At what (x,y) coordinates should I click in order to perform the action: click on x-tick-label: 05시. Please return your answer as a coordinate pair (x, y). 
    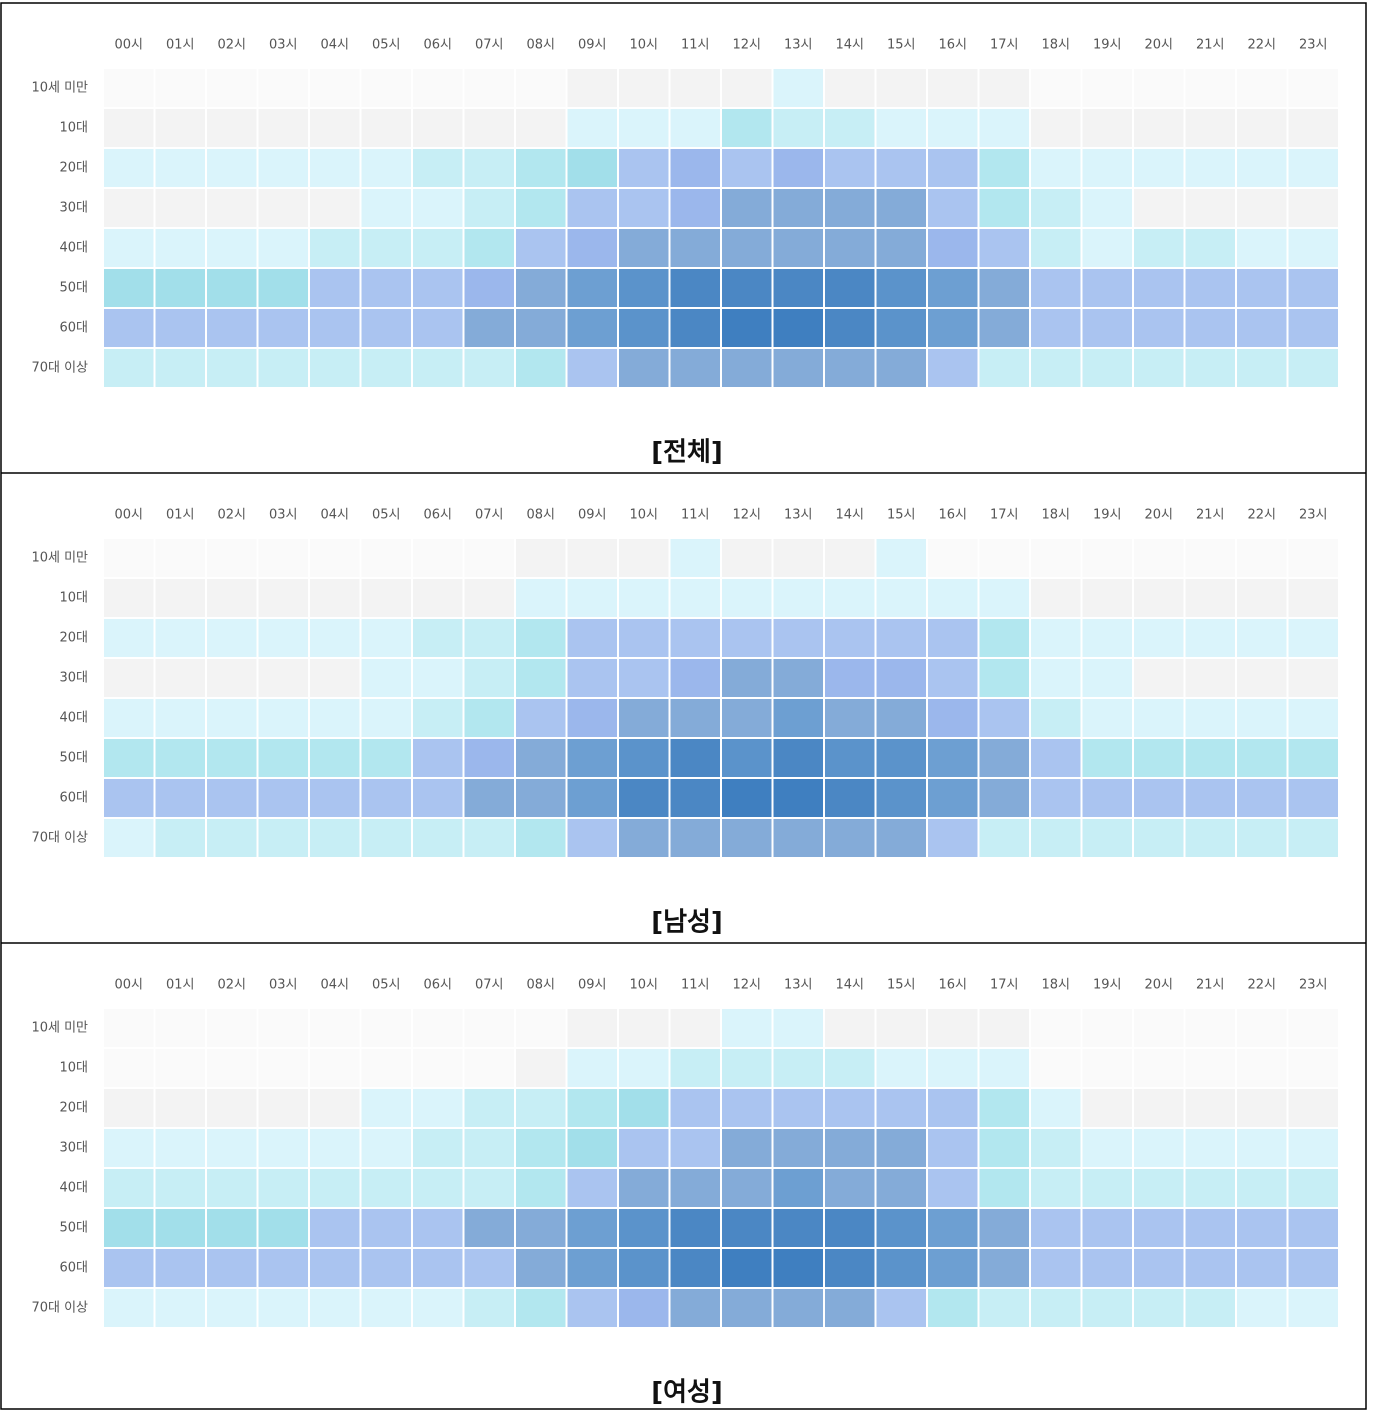
    Looking at the image, I should click on (386, 985).